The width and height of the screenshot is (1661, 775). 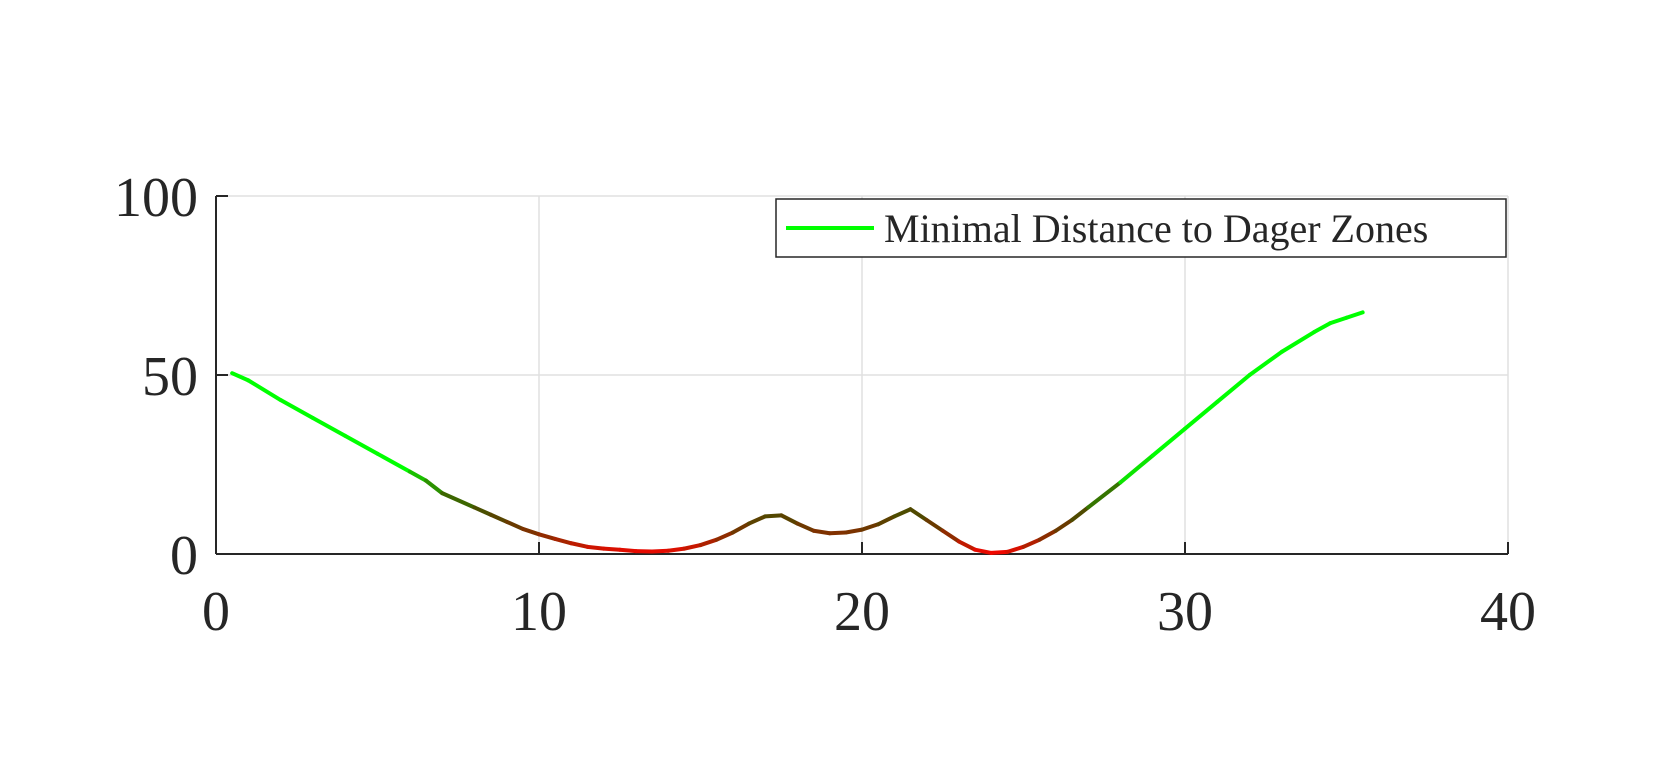 I want to click on y-tick-label: 100, so click(x=156, y=198).